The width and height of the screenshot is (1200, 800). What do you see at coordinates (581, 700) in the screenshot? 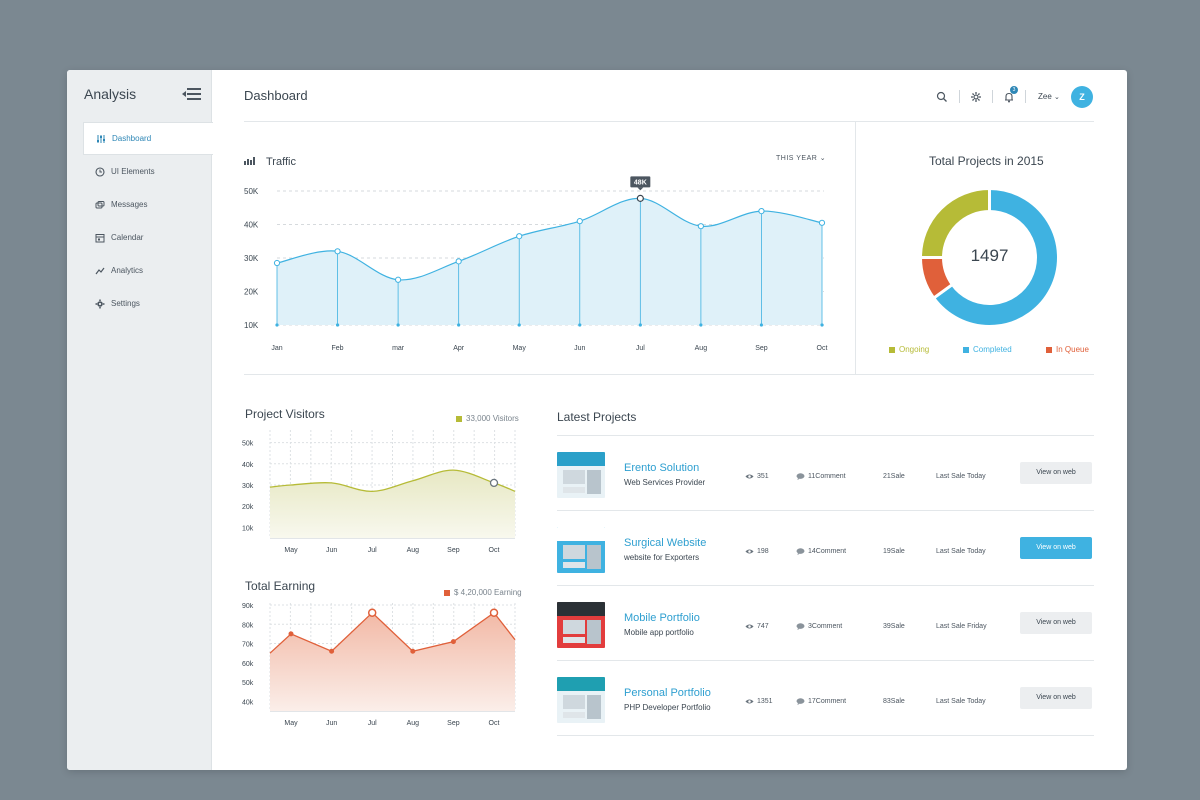
I see `project-thumbnail` at bounding box center [581, 700].